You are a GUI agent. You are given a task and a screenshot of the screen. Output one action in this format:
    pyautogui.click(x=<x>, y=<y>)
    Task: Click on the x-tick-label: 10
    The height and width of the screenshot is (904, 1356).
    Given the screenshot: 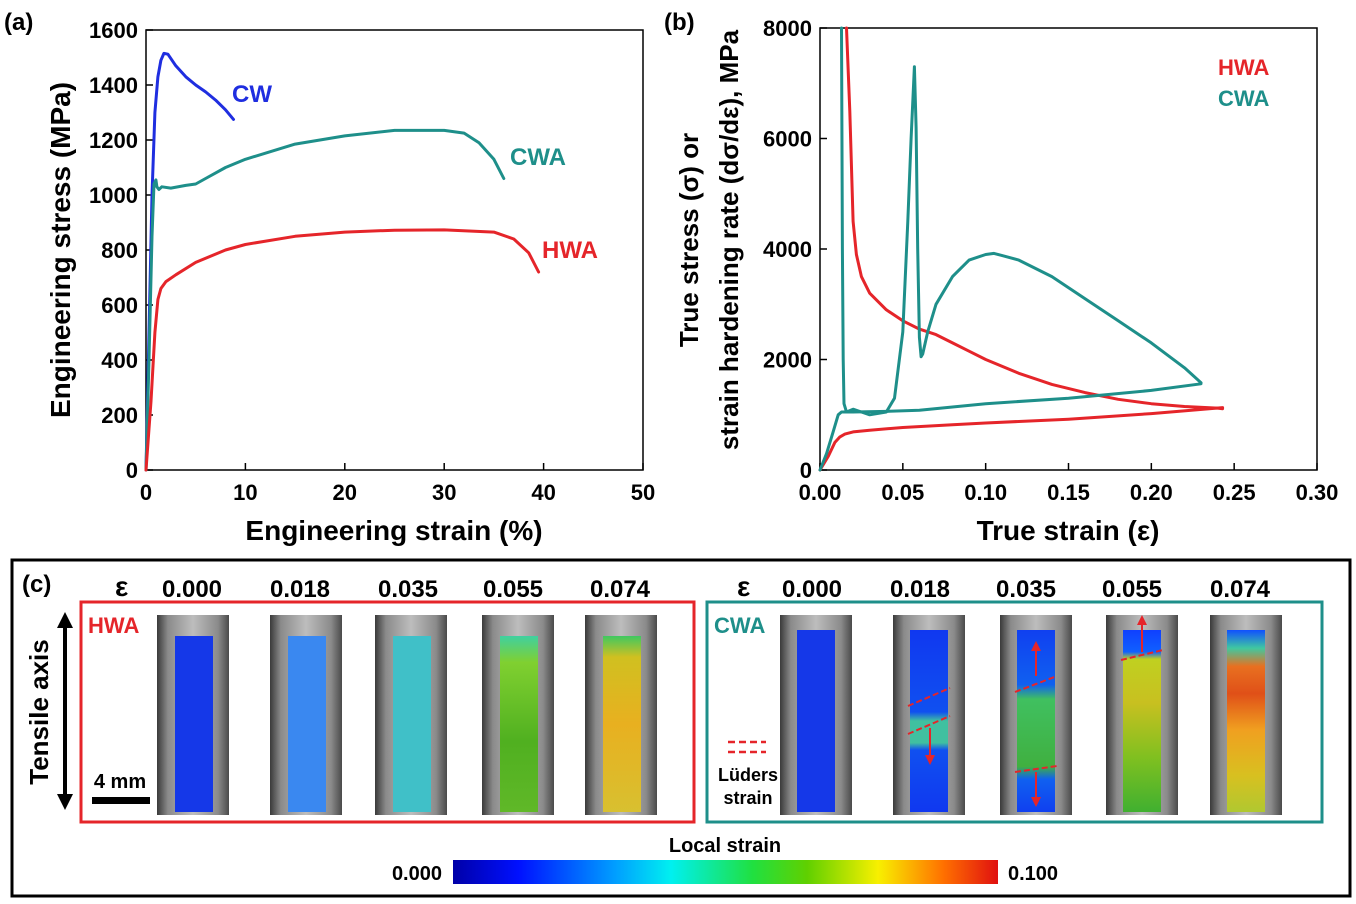 What is the action you would take?
    pyautogui.click(x=245, y=492)
    